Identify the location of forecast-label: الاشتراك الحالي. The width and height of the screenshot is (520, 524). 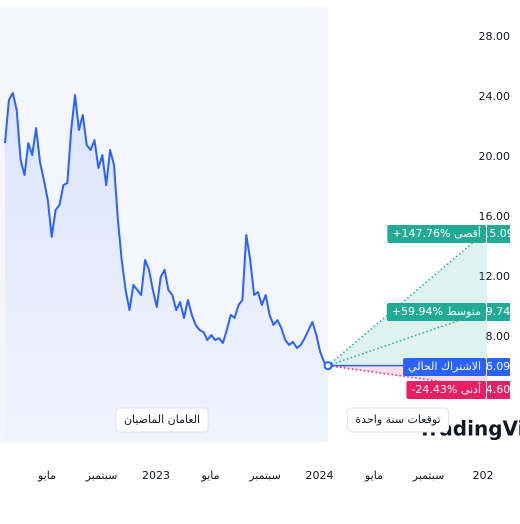
(444, 366).